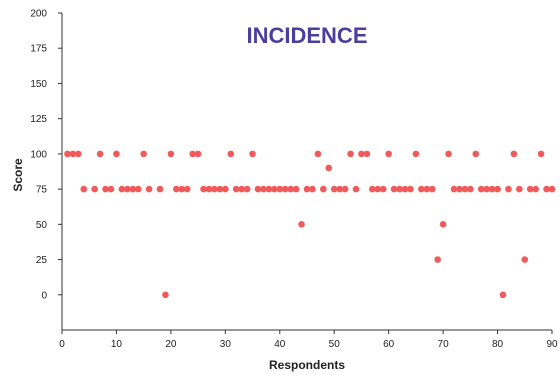  I want to click on x-tick-label: 70, so click(444, 344).